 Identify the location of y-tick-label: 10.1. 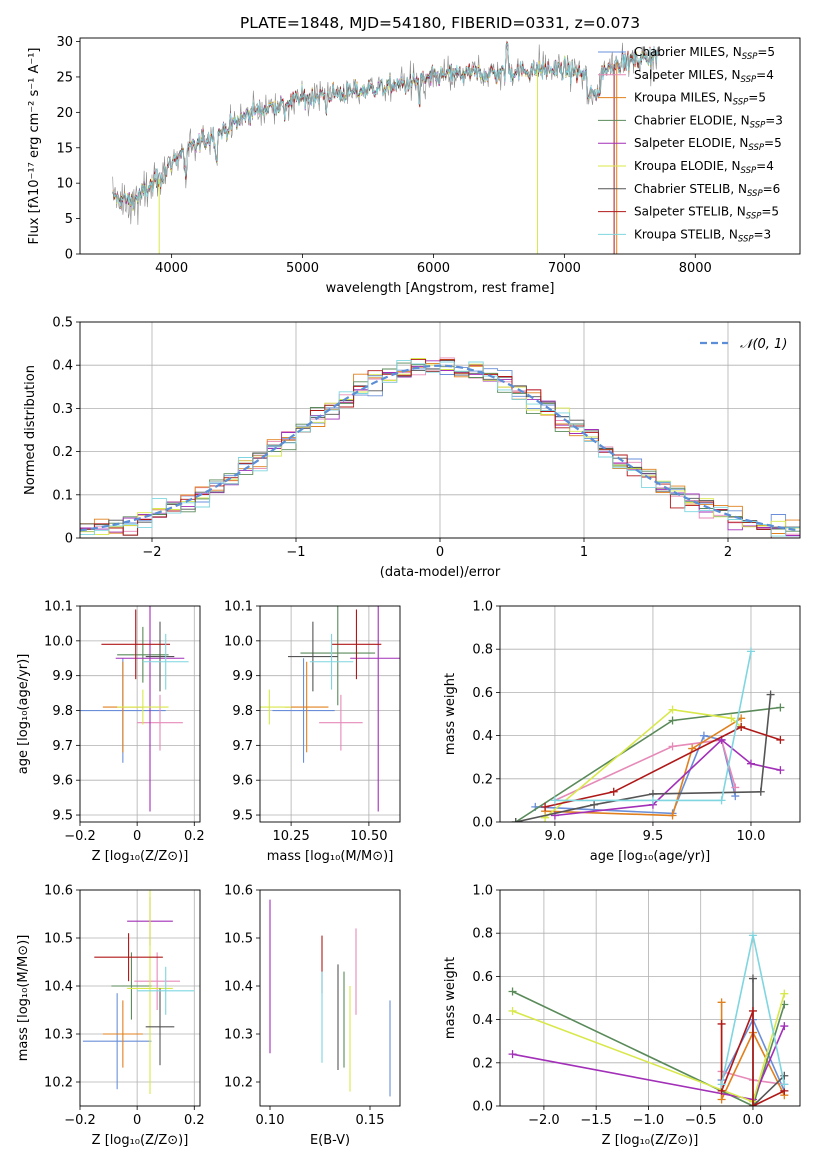
(238, 607).